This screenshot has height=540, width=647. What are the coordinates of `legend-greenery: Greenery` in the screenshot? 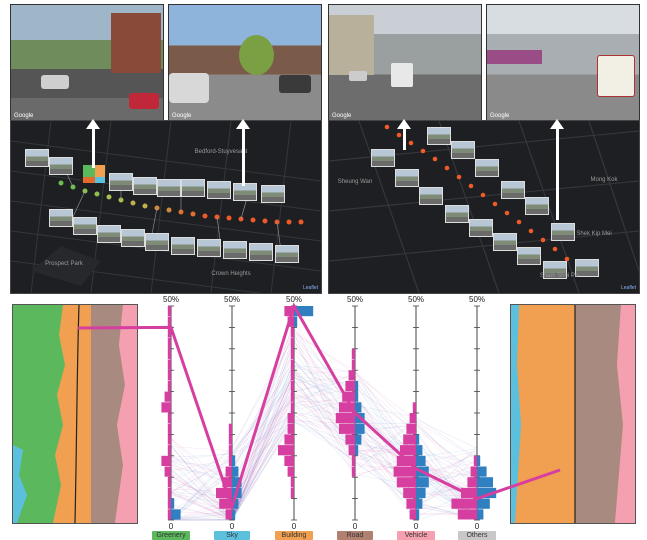 It's located at (171, 535).